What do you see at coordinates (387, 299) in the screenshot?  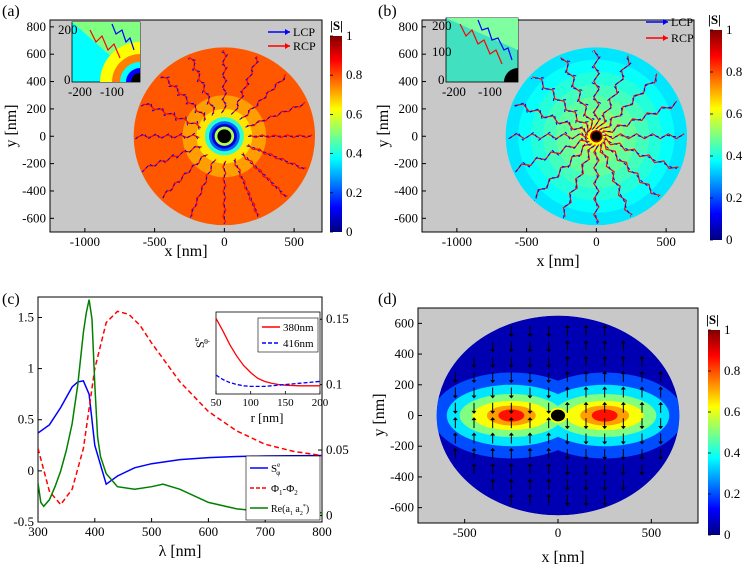 I see `panel-d-label: (d)` at bounding box center [387, 299].